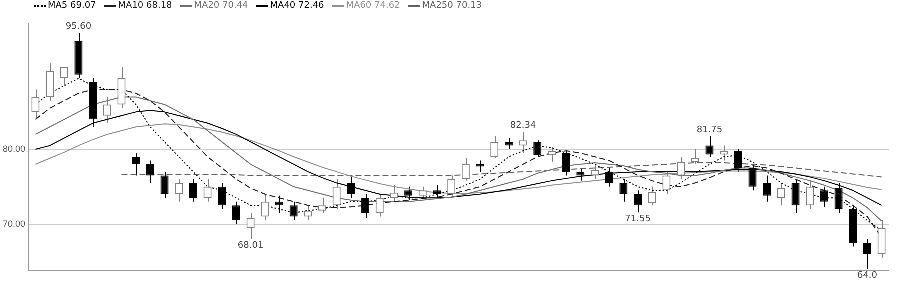 The height and width of the screenshot is (295, 899). Describe the element at coordinates (251, 245) in the screenshot. I see `annotation: 68.01` at that location.